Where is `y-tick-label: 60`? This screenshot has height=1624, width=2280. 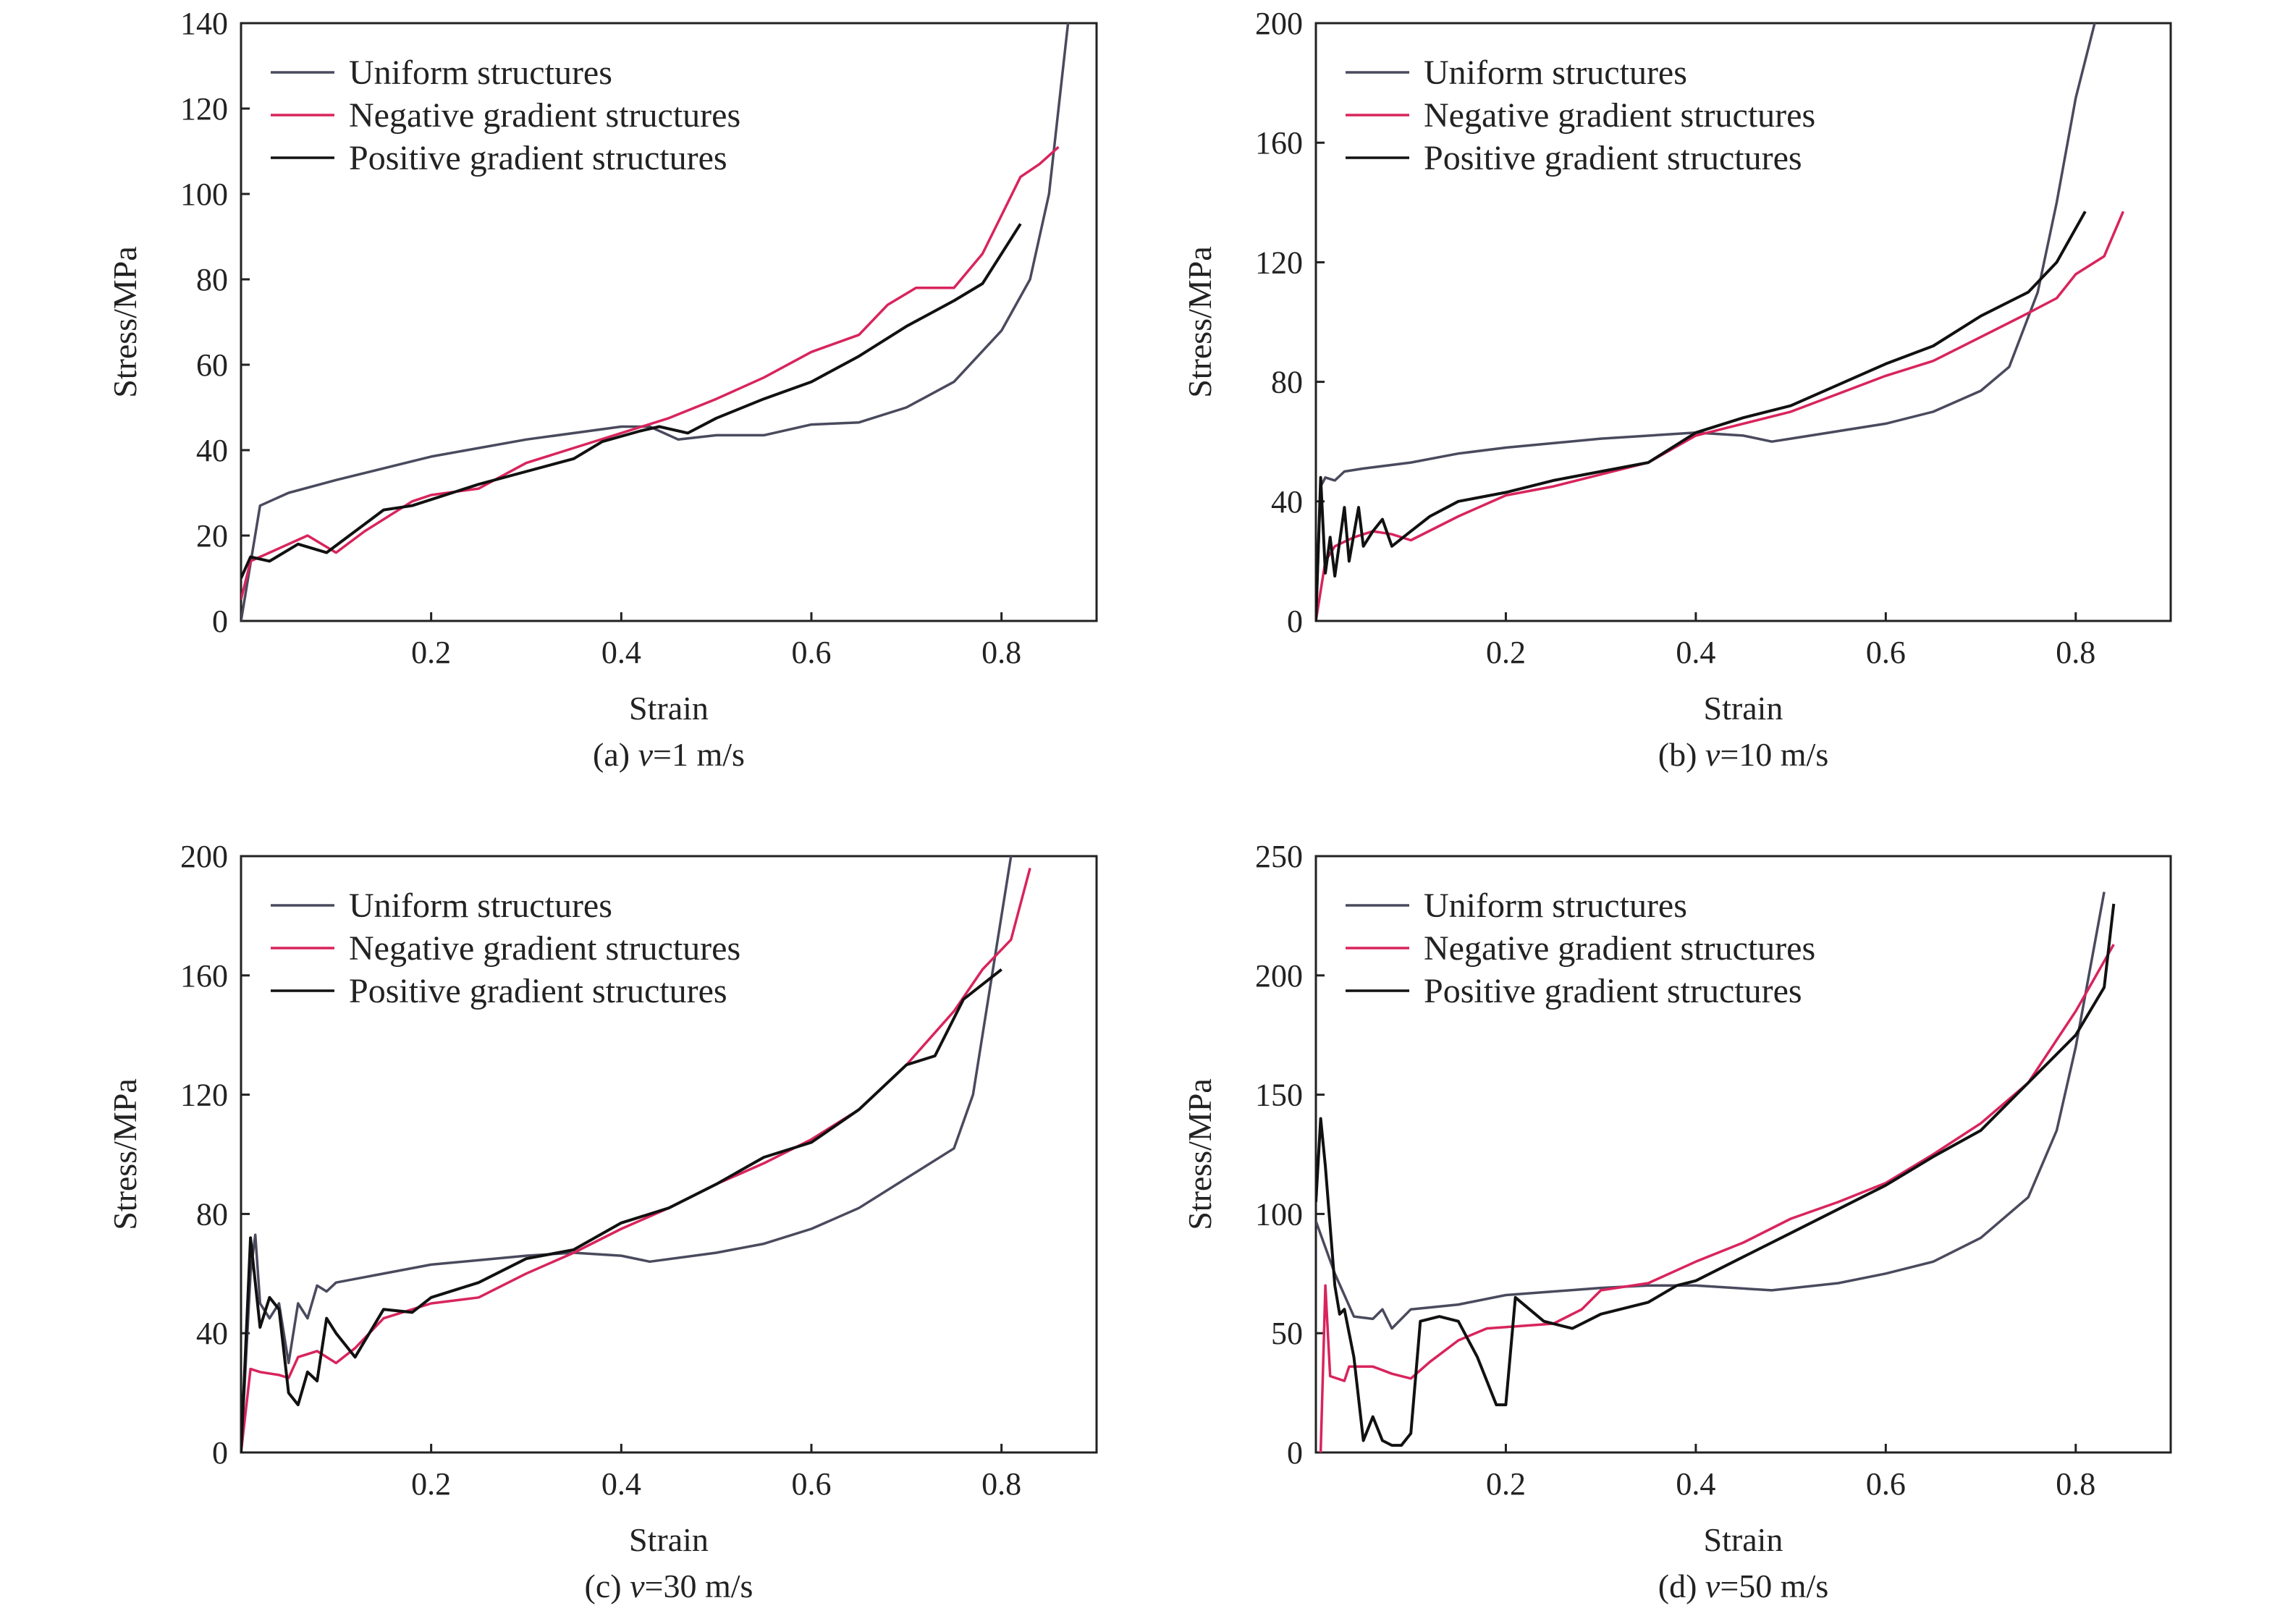 y-tick-label: 60 is located at coordinates (212, 365).